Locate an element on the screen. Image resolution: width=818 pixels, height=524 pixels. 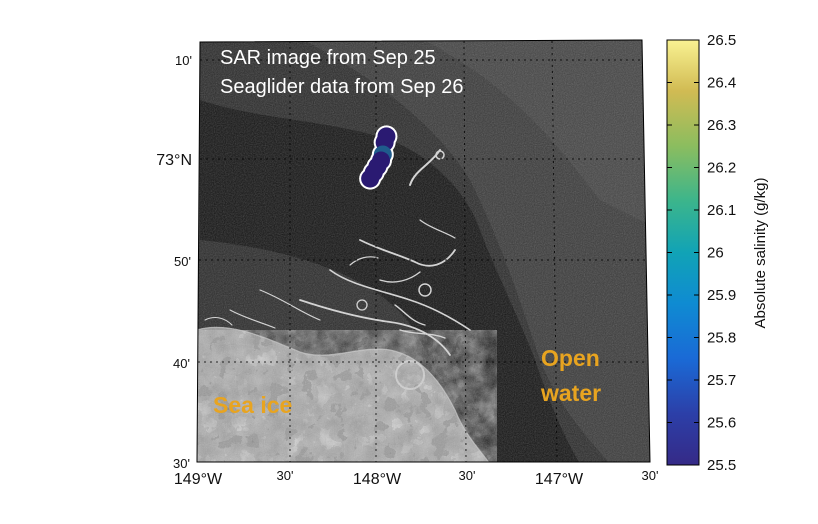
colorbar-tick-label: 26.1 is located at coordinates (721, 210).